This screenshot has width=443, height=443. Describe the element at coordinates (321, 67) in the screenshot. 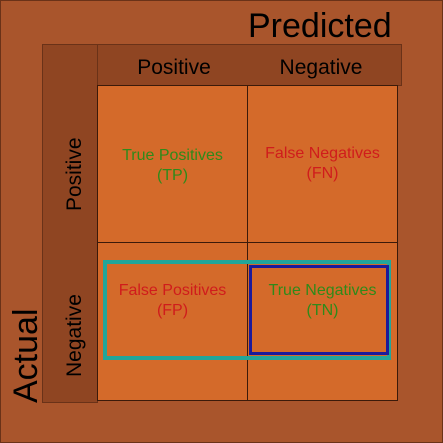

I see `column-label-negative: Negative` at that location.